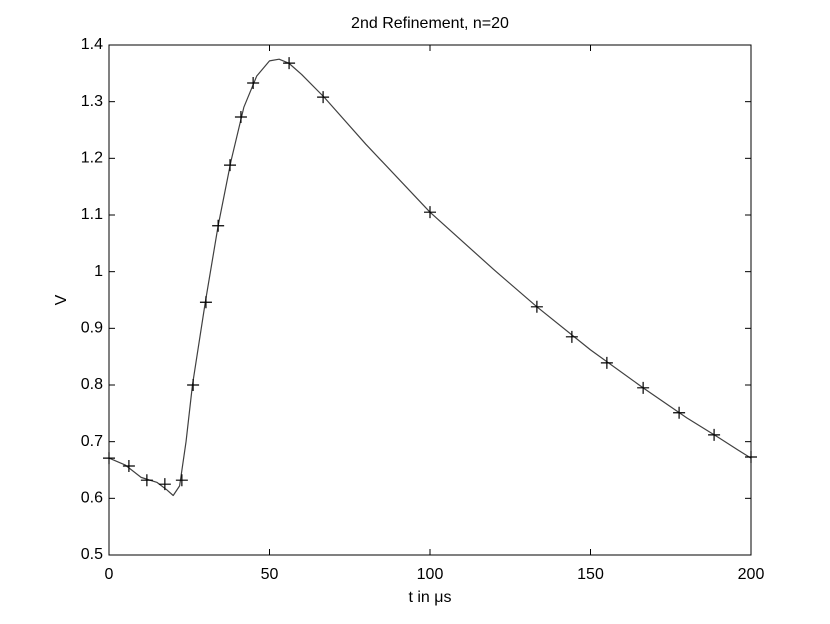  Describe the element at coordinates (92, 384) in the screenshot. I see `y-tick-label: 0.8` at that location.